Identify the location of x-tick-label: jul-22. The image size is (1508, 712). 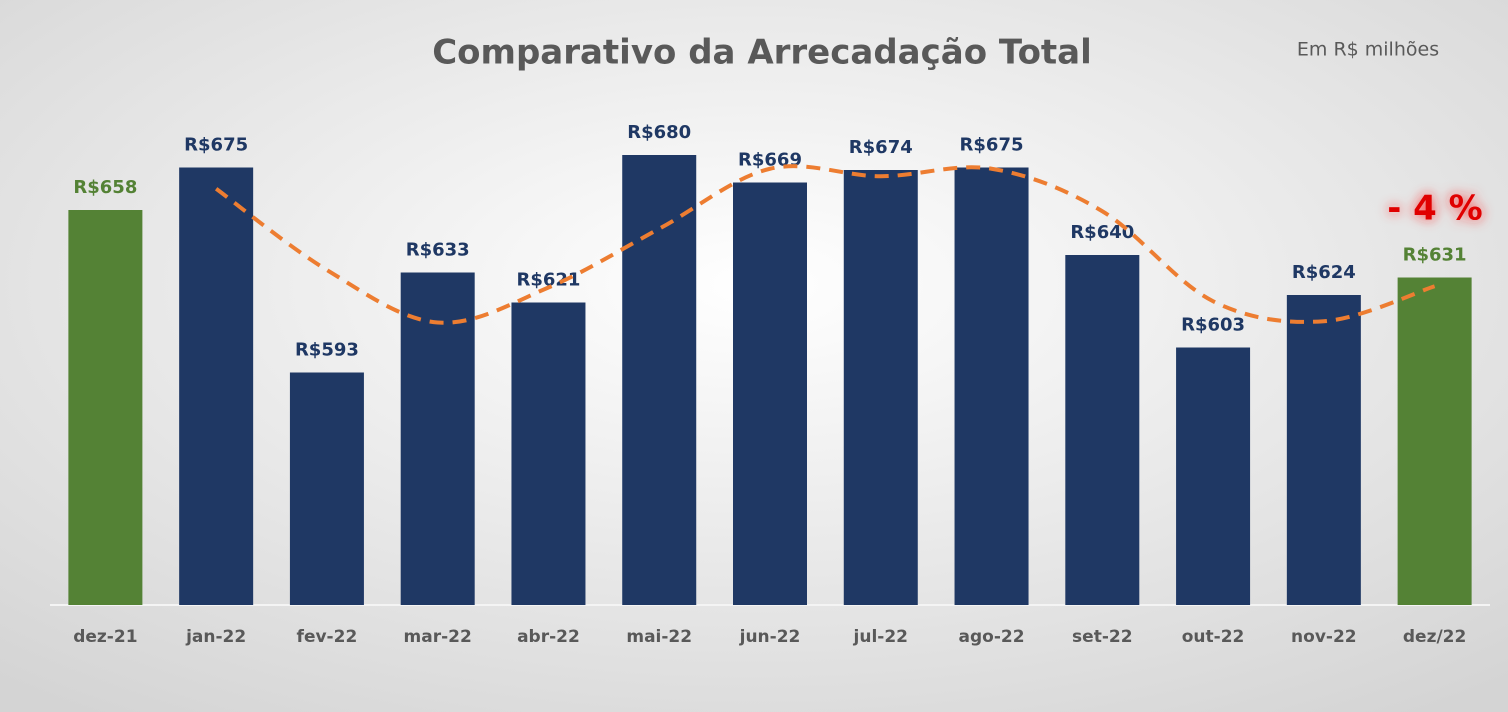
(880, 637).